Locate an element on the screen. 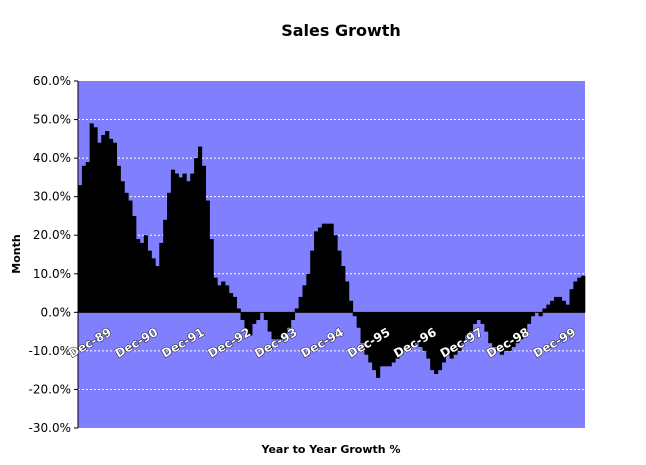 The image size is (646, 465). y-tick-label: 60.0% is located at coordinates (52, 81).